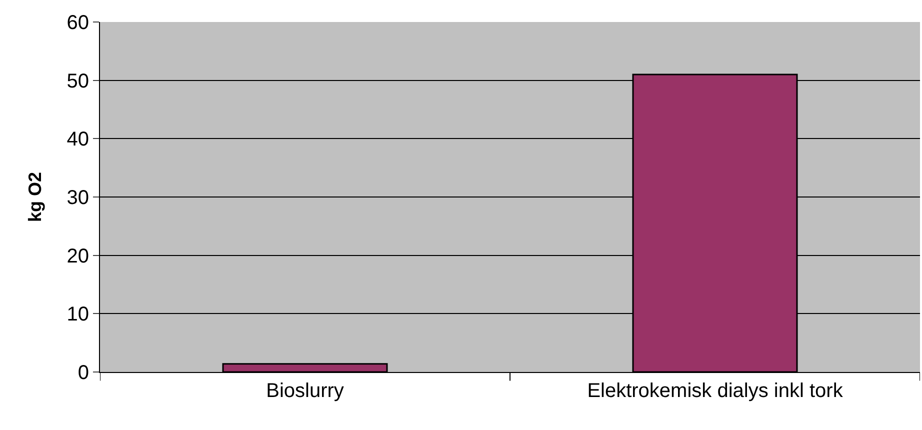  I want to click on x-tick-label: Bioslurry, so click(305, 391).